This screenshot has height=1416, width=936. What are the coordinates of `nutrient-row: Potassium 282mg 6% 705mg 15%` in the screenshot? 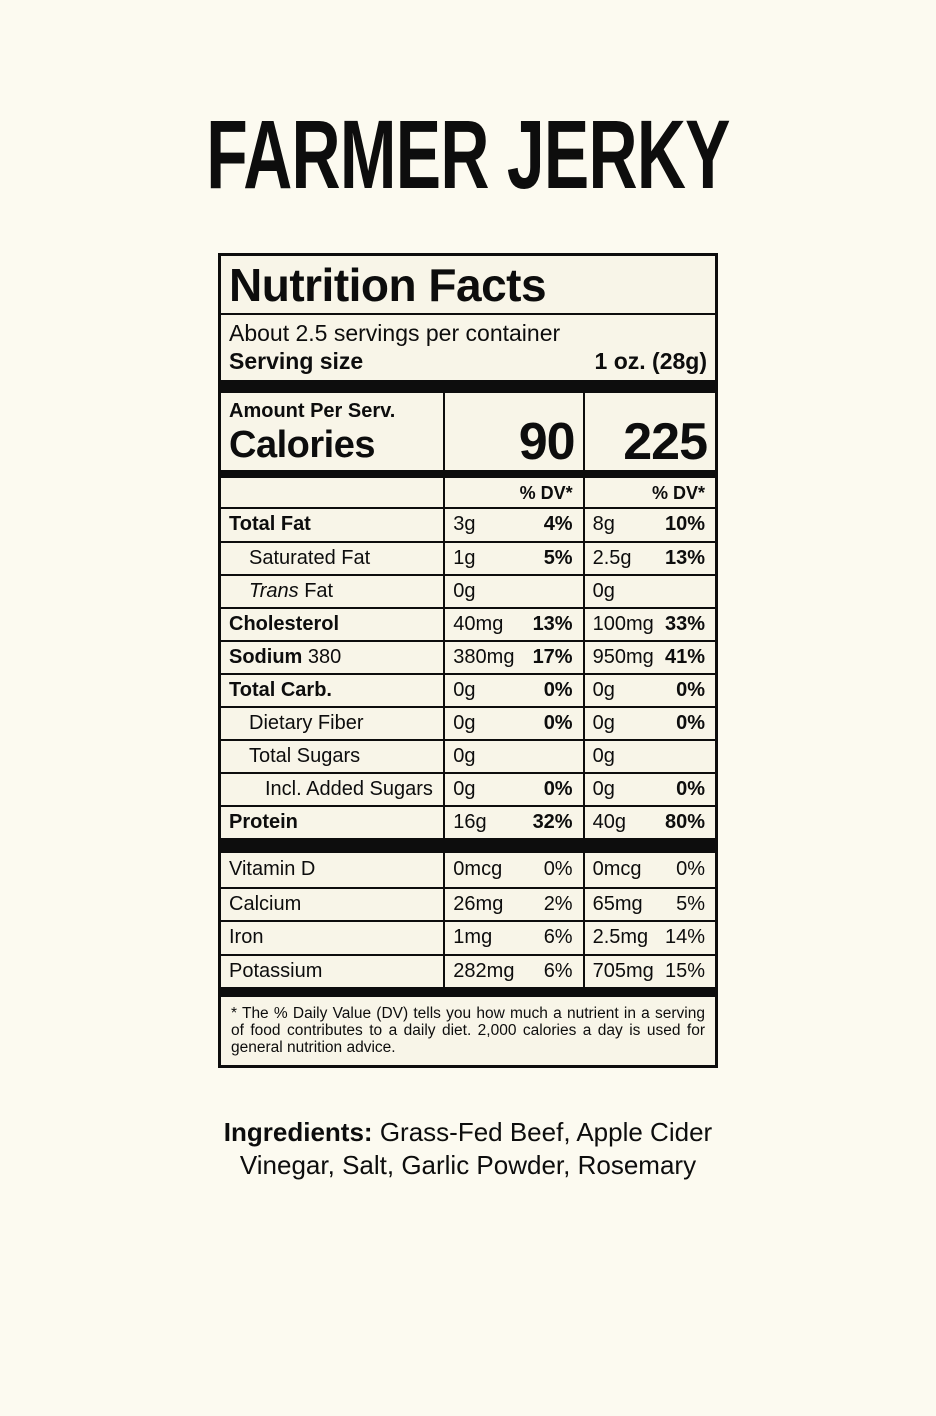 It's located at (468, 970).